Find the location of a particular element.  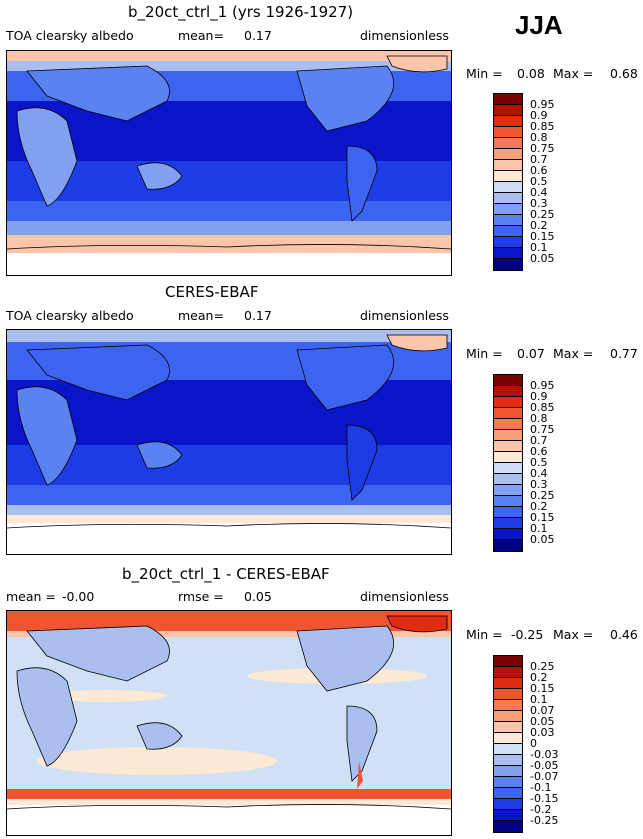

panel2-colorbar is located at coordinates (508, 463).